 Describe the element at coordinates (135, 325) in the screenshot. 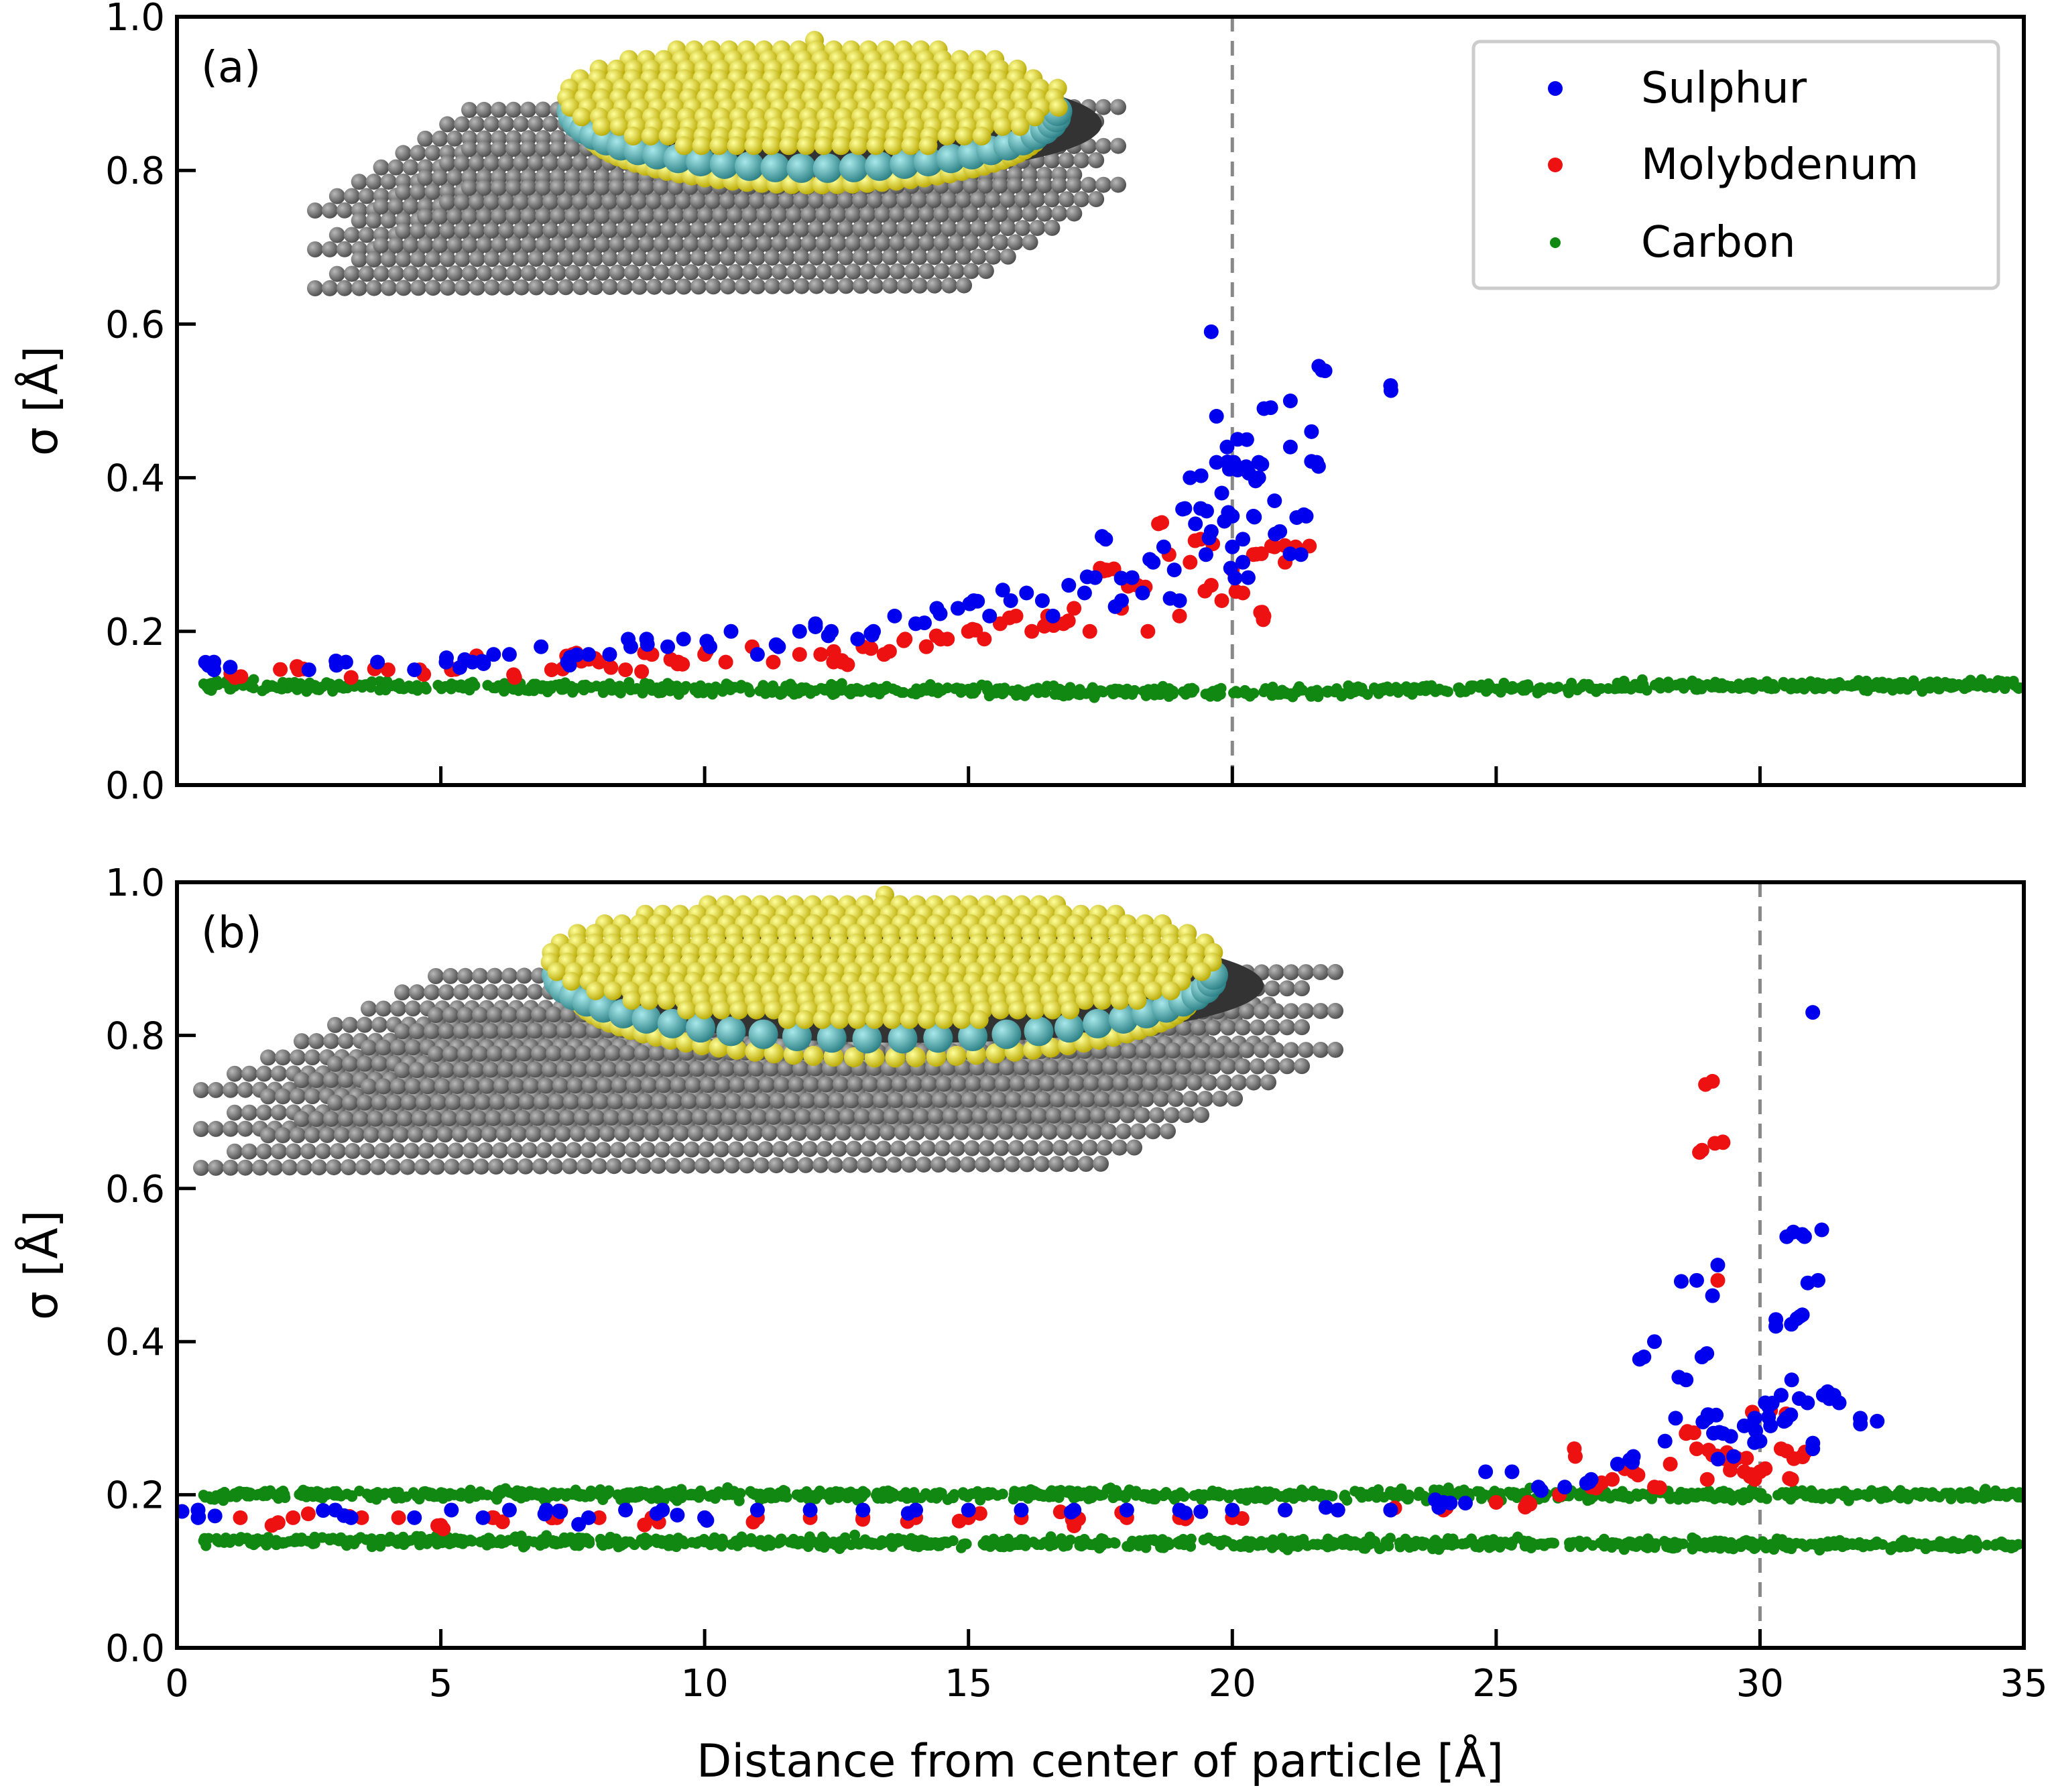

I see `y-tick-label: 0.6` at that location.